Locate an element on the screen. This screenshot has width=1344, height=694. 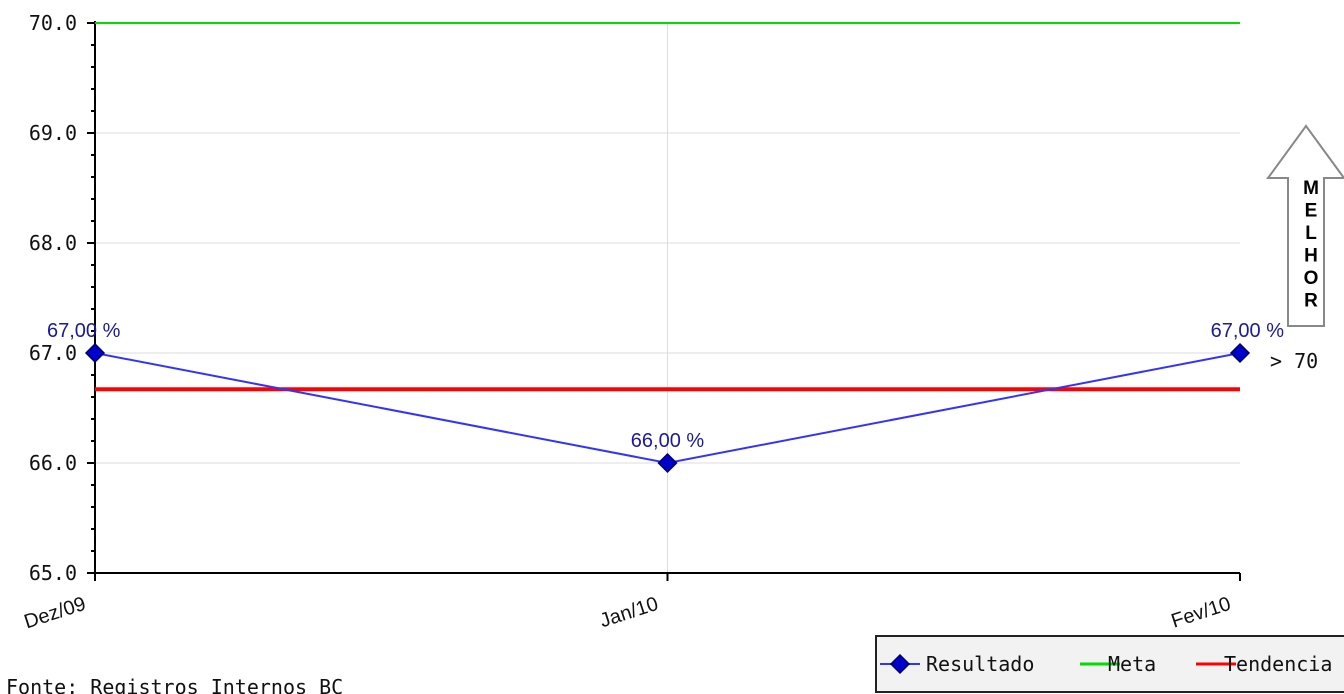
melhor-letter: L is located at coordinates (1311, 233).